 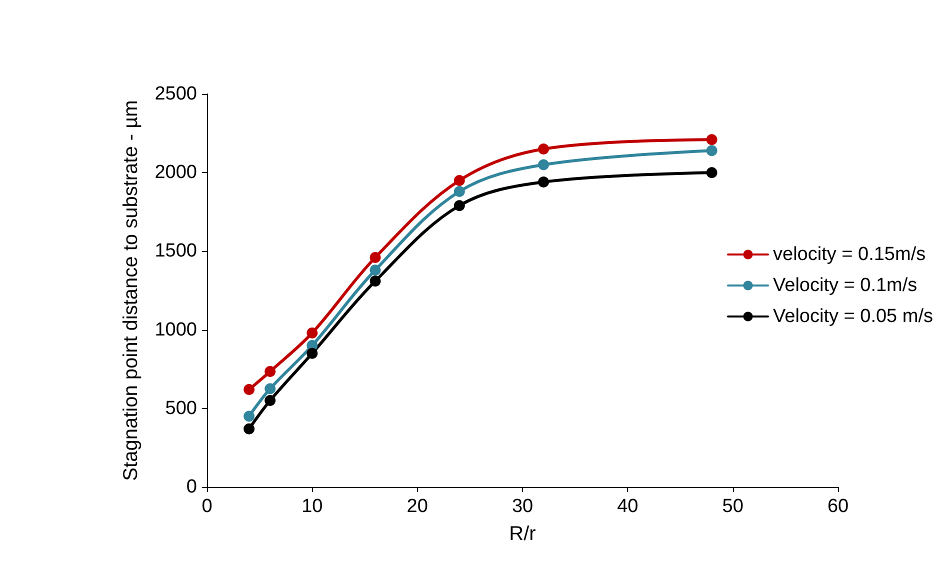 I want to click on x-tick-label: 40, so click(x=627, y=506).